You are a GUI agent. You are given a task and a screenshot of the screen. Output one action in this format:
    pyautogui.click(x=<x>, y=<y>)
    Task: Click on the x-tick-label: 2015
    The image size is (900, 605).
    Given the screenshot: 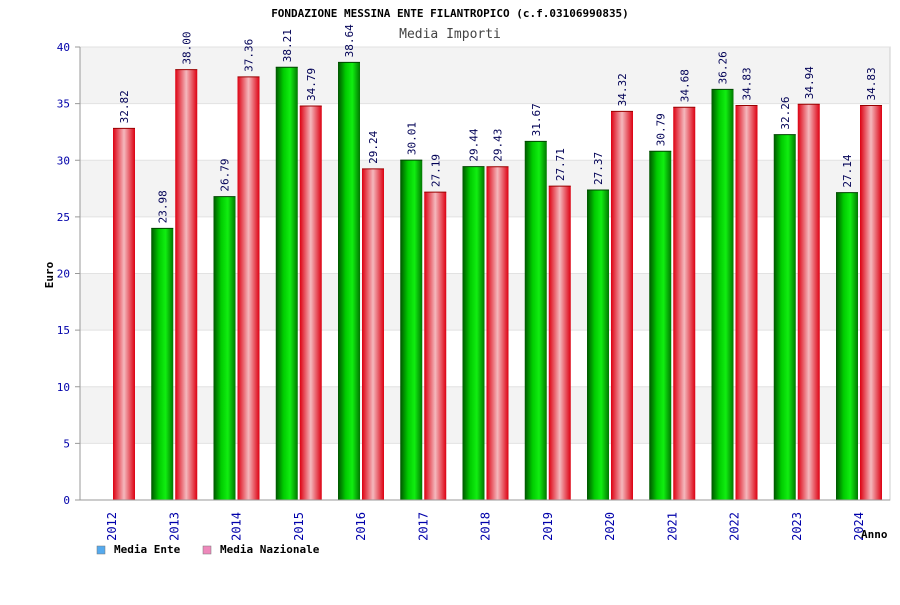 What is the action you would take?
    pyautogui.click(x=299, y=526)
    